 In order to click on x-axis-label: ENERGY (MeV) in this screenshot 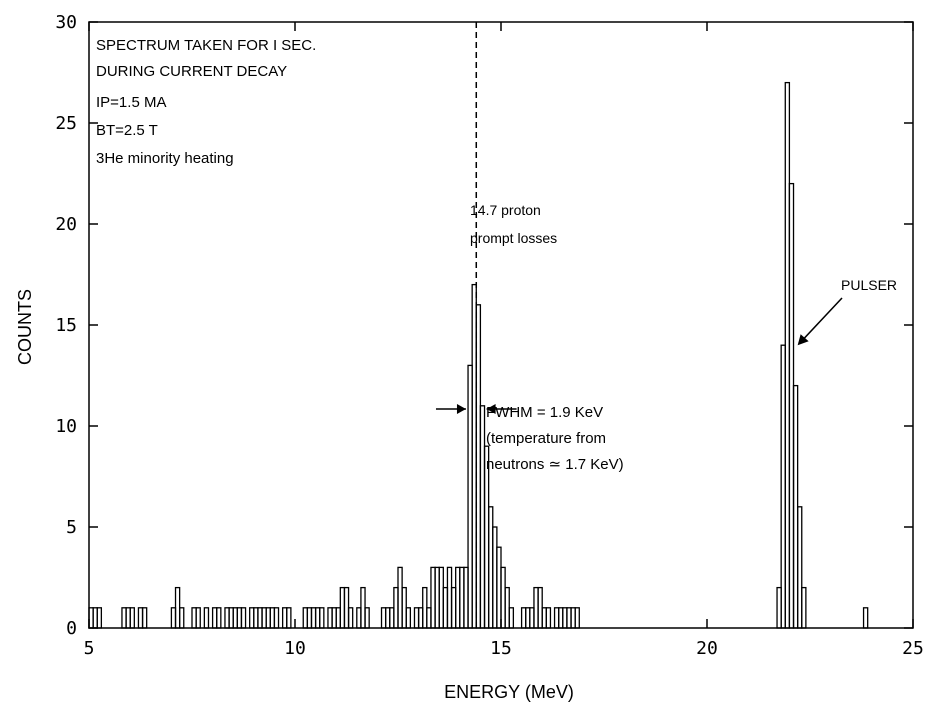, I will do `click(509, 692)`.